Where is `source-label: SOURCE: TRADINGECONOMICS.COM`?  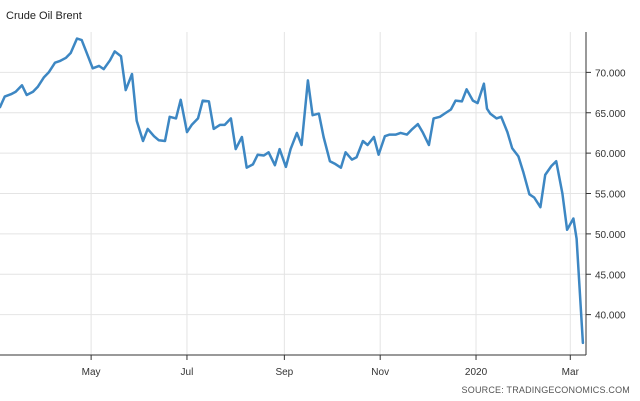 source-label: SOURCE: TRADINGECONOMICS.COM is located at coordinates (545, 390).